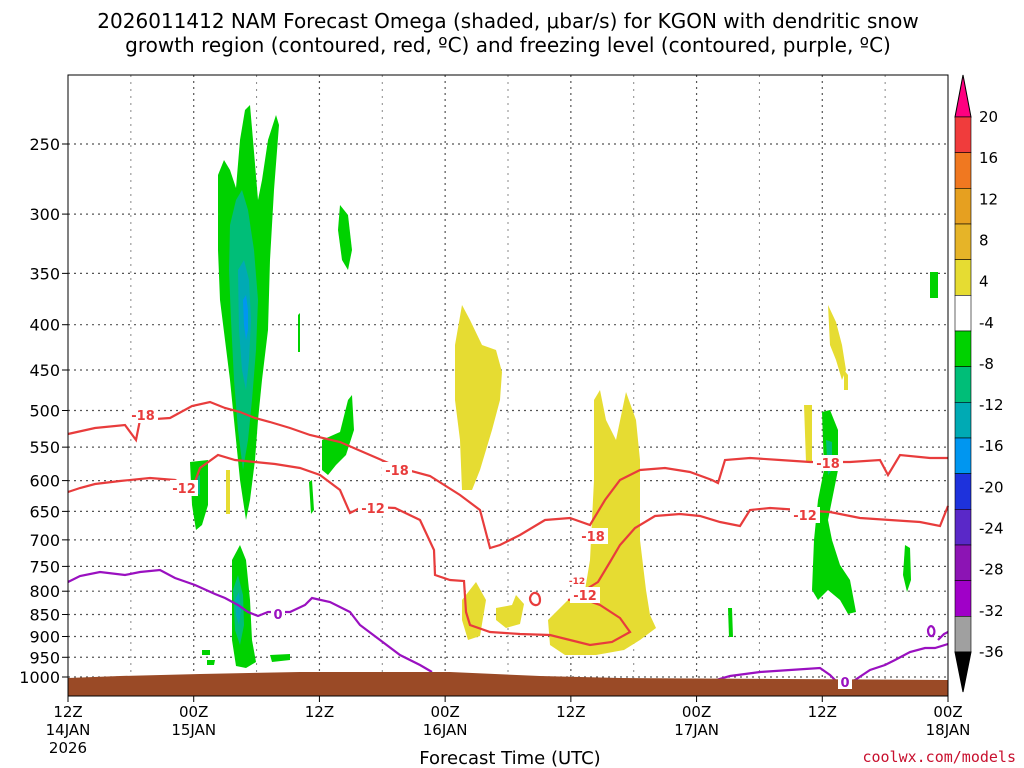 The width and height of the screenshot is (1024, 768). Describe the element at coordinates (991, 652) in the screenshot. I see `colorbar-label: -36` at that location.